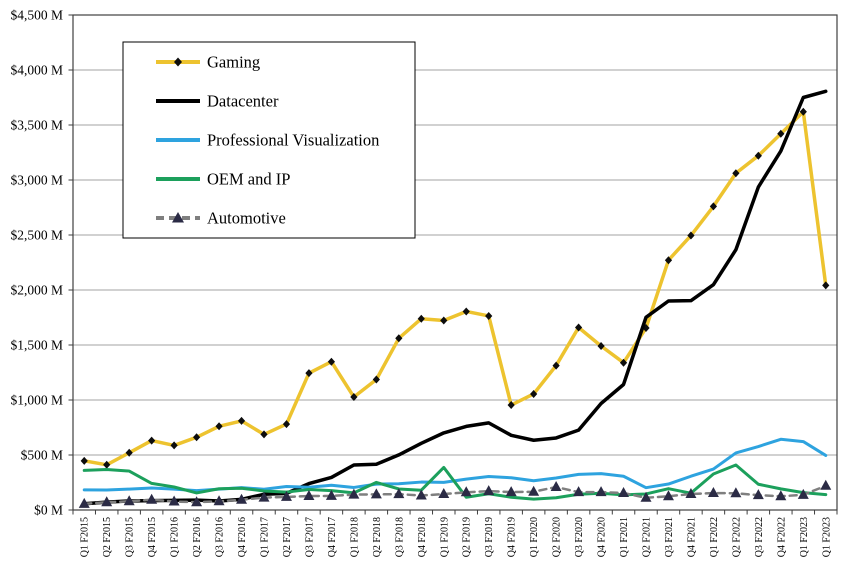 The height and width of the screenshot is (583, 851). What do you see at coordinates (42, 455) in the screenshot?
I see `y-axis-label: $500 M` at bounding box center [42, 455].